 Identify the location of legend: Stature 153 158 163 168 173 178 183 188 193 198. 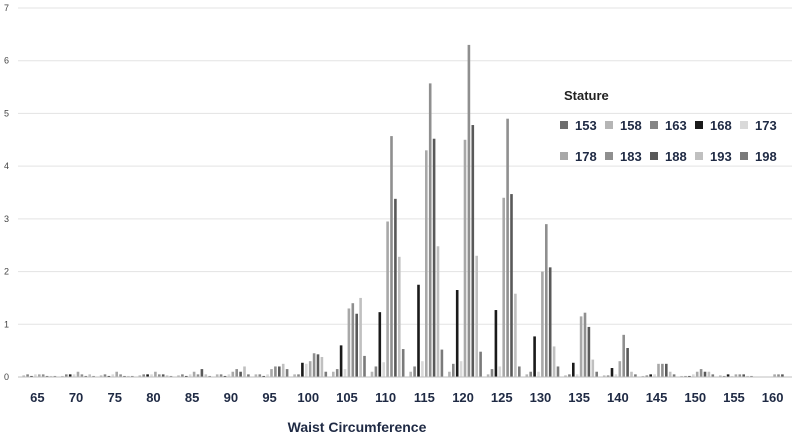
(672, 133).